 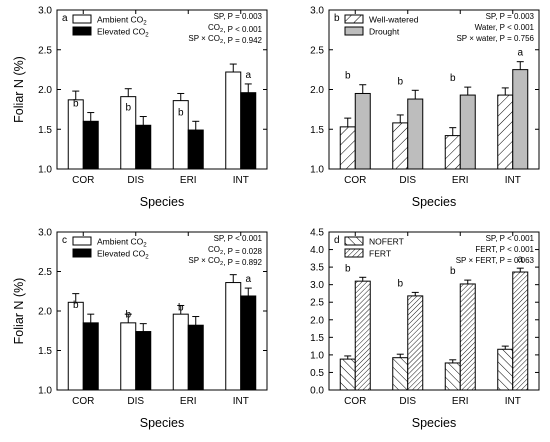 What do you see at coordinates (317, 233) in the screenshot?
I see `y-tick-label: 4.5` at bounding box center [317, 233].